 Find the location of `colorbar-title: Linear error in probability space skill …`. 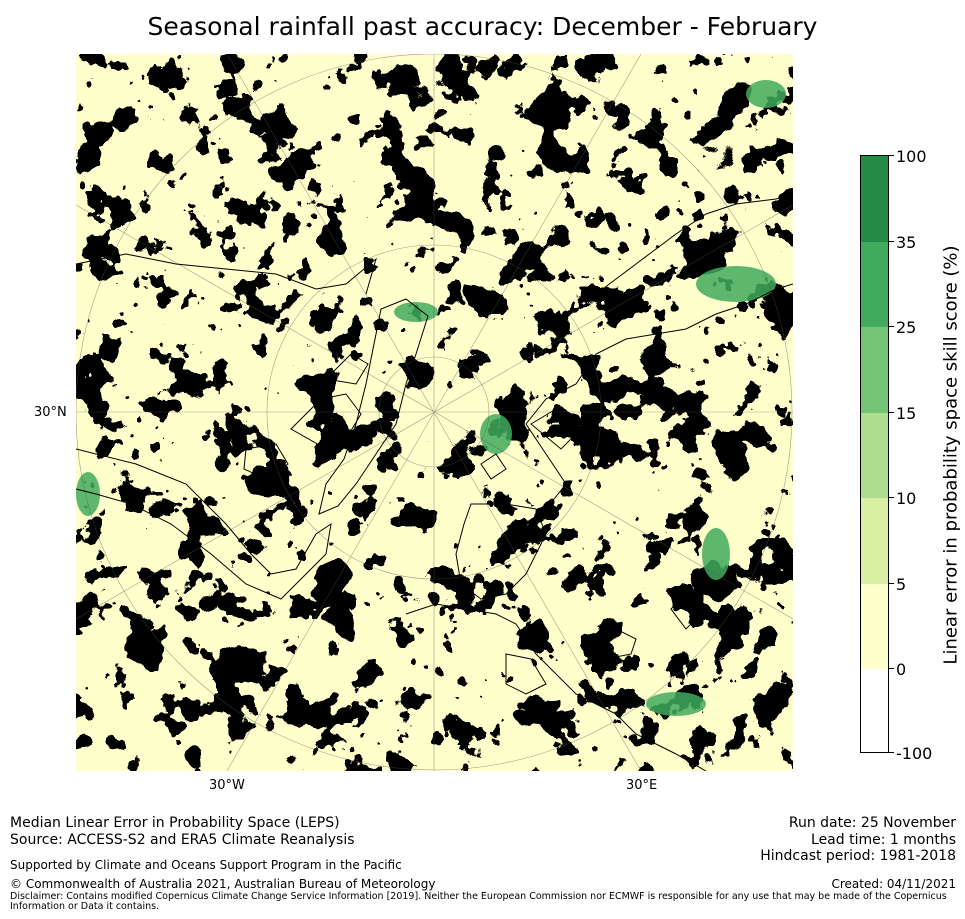

colorbar-title: Linear error in probability space skill … is located at coordinates (951, 455).